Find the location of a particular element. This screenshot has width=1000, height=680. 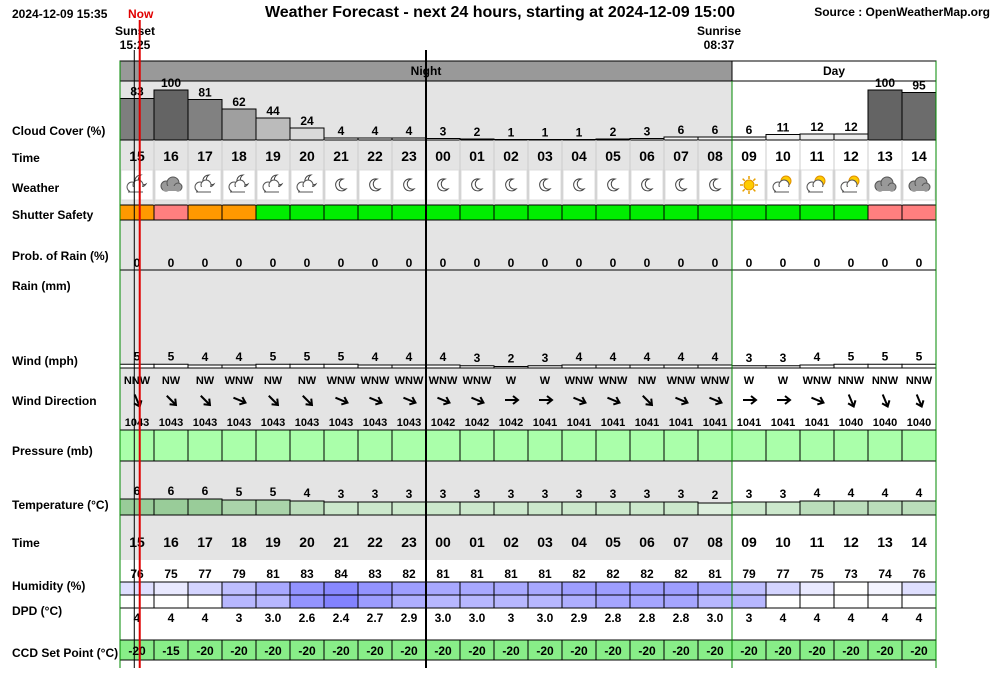

time-label-bottom: 23 is located at coordinates (409, 542).